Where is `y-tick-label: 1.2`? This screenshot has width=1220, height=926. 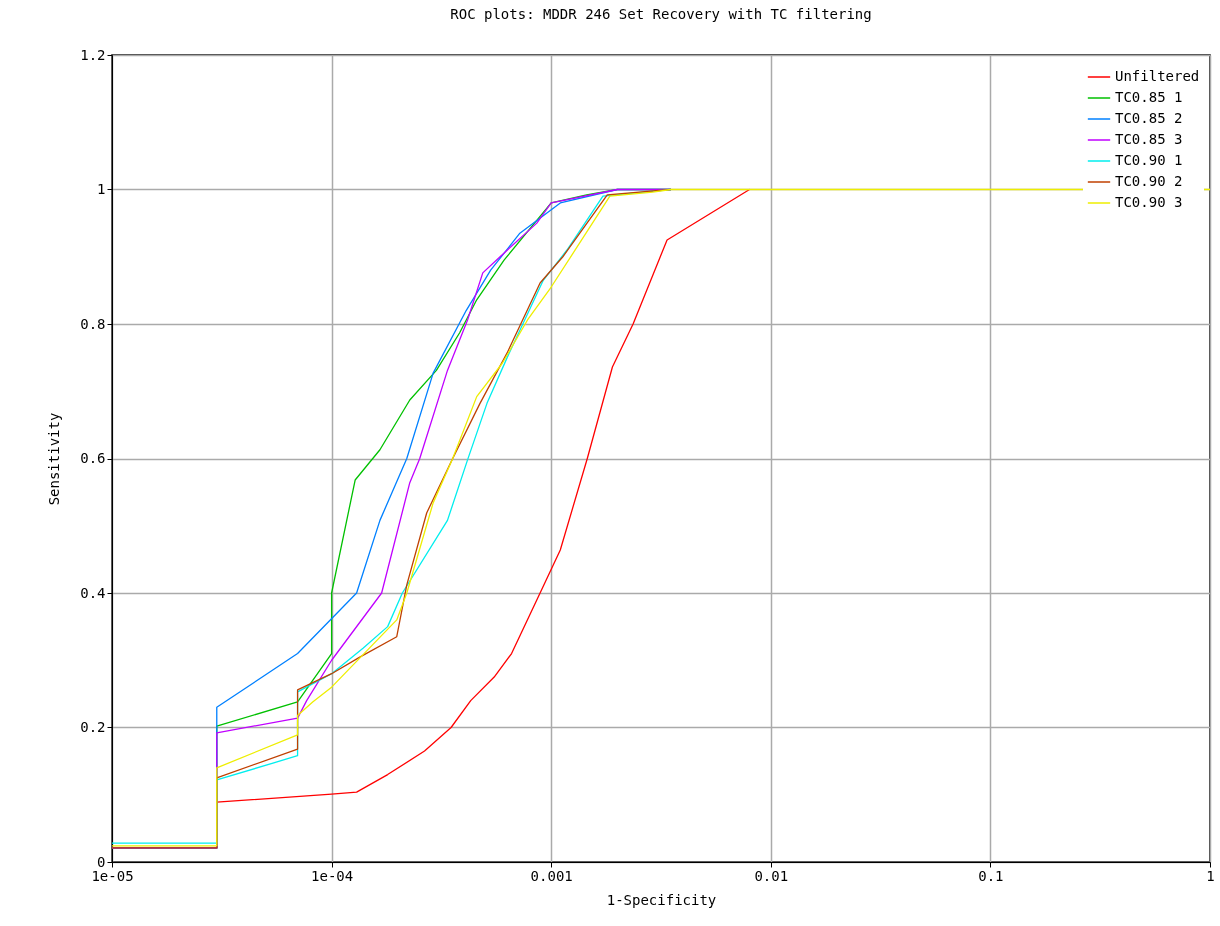 y-tick-label: 1.2 is located at coordinates (93, 54).